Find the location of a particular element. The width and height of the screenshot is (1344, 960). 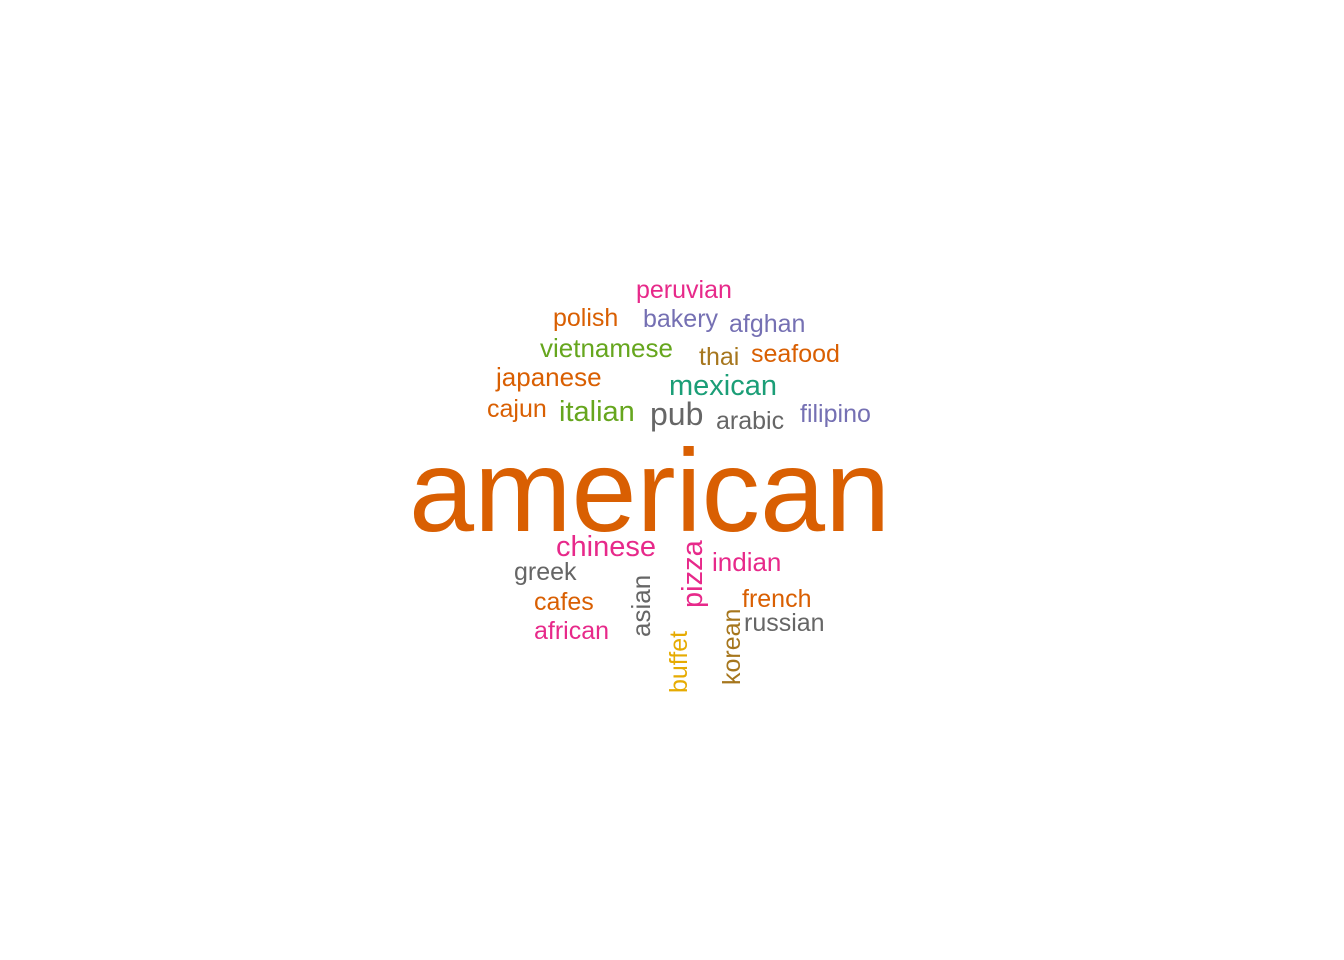

word-japanese: japanese is located at coordinates (549, 377).